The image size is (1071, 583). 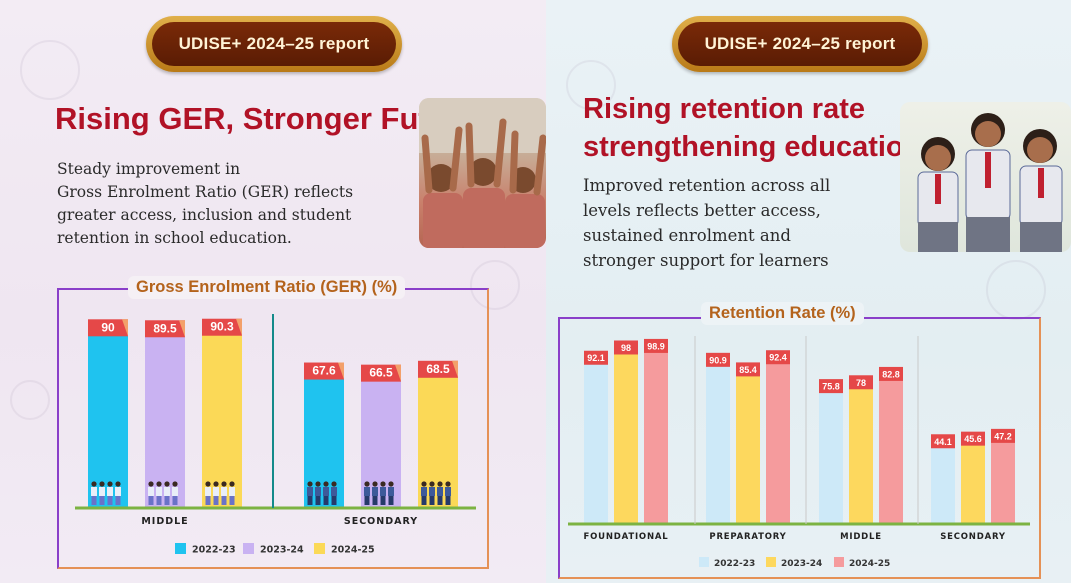 What do you see at coordinates (204, 215) in the screenshot?
I see `description-line: greater access, inclusion and student` at bounding box center [204, 215].